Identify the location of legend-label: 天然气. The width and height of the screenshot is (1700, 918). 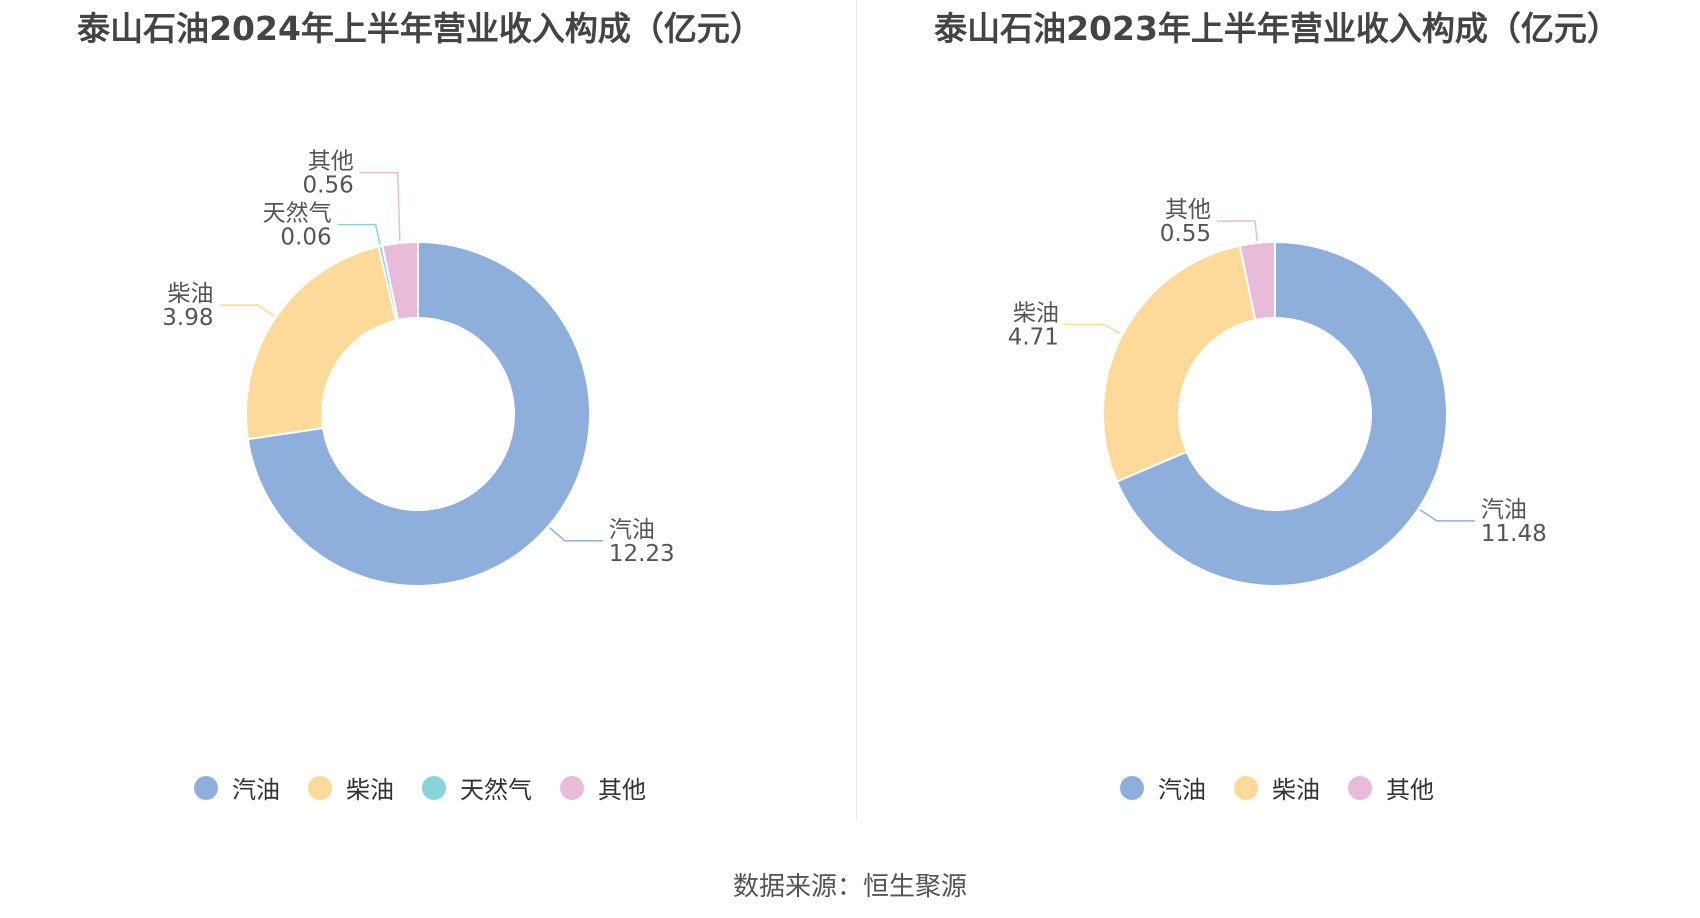
(496, 790).